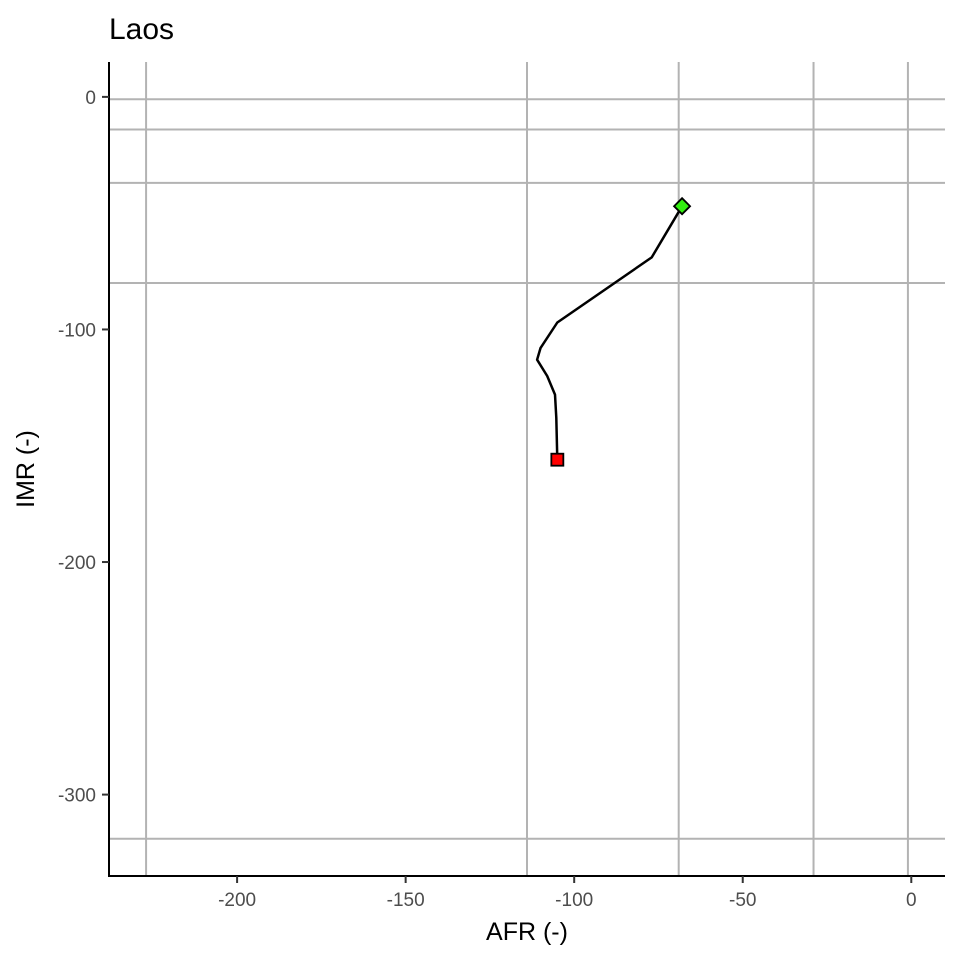 This screenshot has width=960, height=960. I want to click on y-tick-label: -100, so click(77, 330).